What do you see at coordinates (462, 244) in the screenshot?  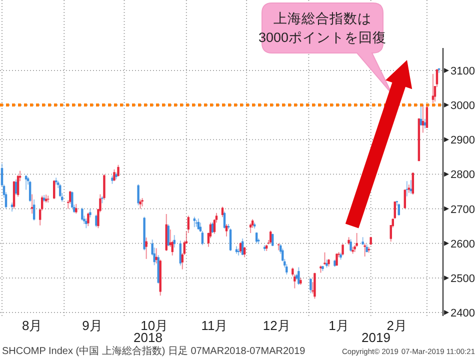 I see `y-tick-label: 2600` at bounding box center [462, 244].